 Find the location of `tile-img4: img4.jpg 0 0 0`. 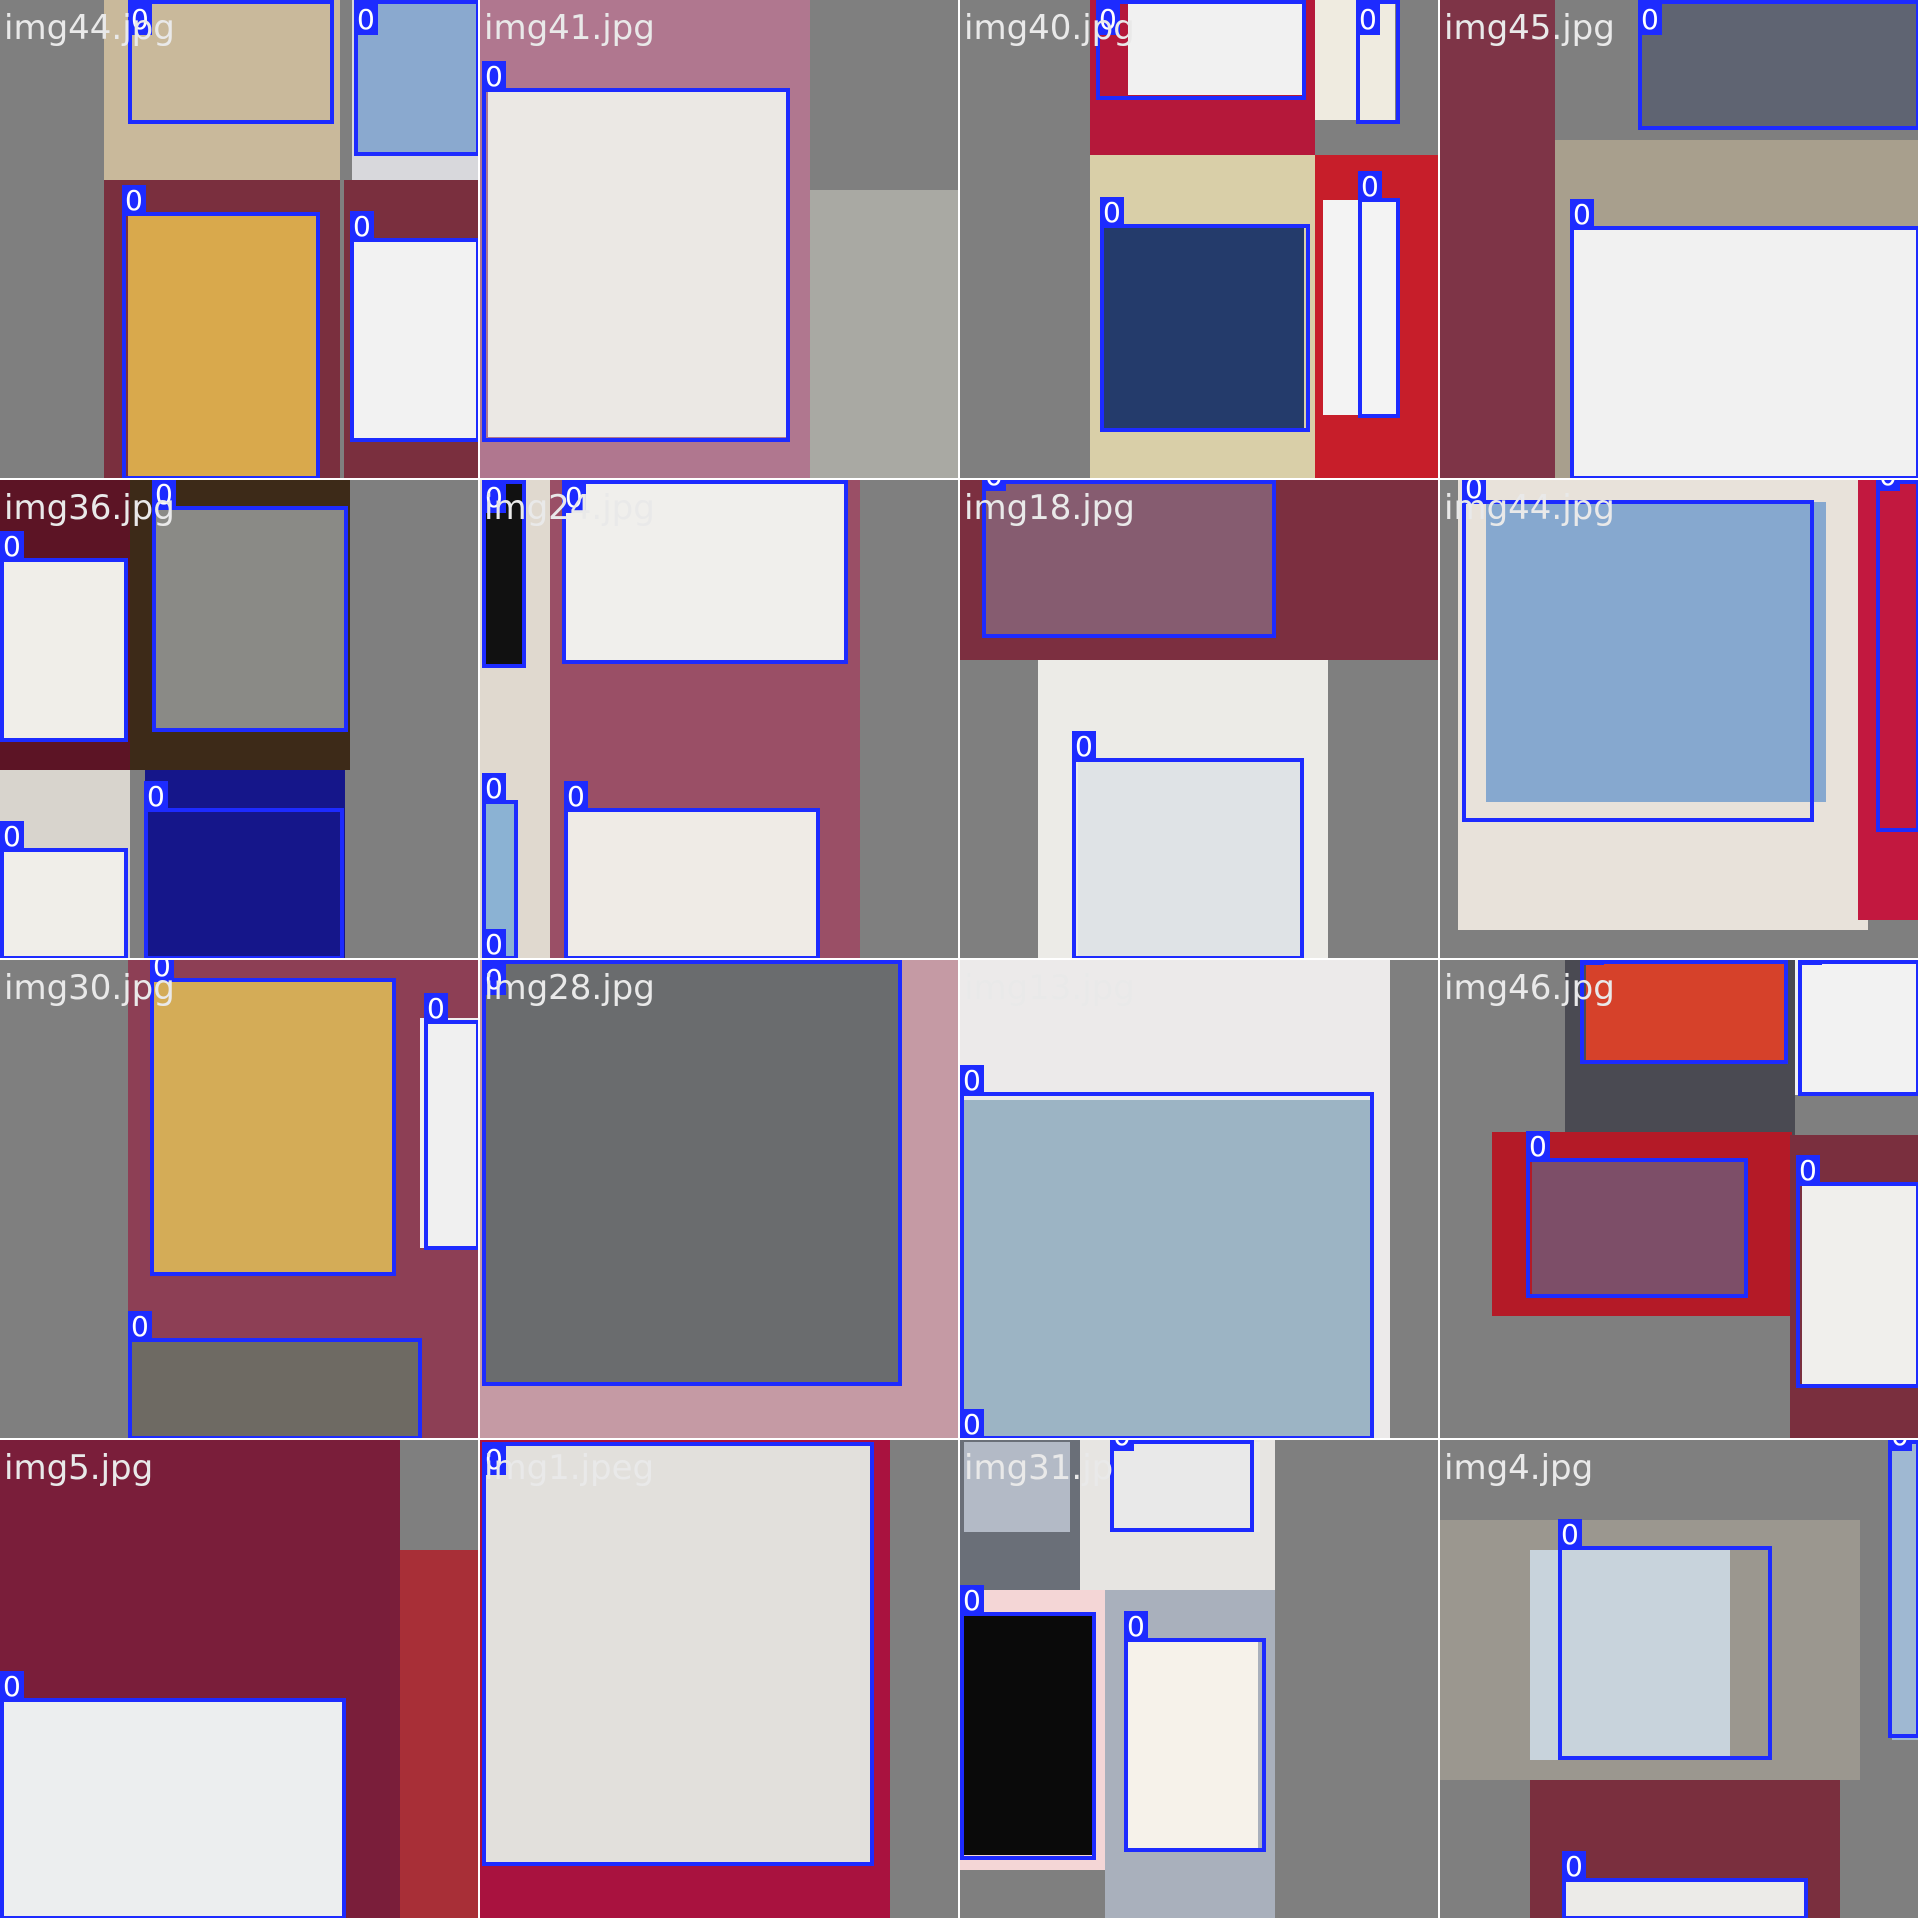

tile-img4: img4.jpg 0 0 0 is located at coordinates (1680, 1680).